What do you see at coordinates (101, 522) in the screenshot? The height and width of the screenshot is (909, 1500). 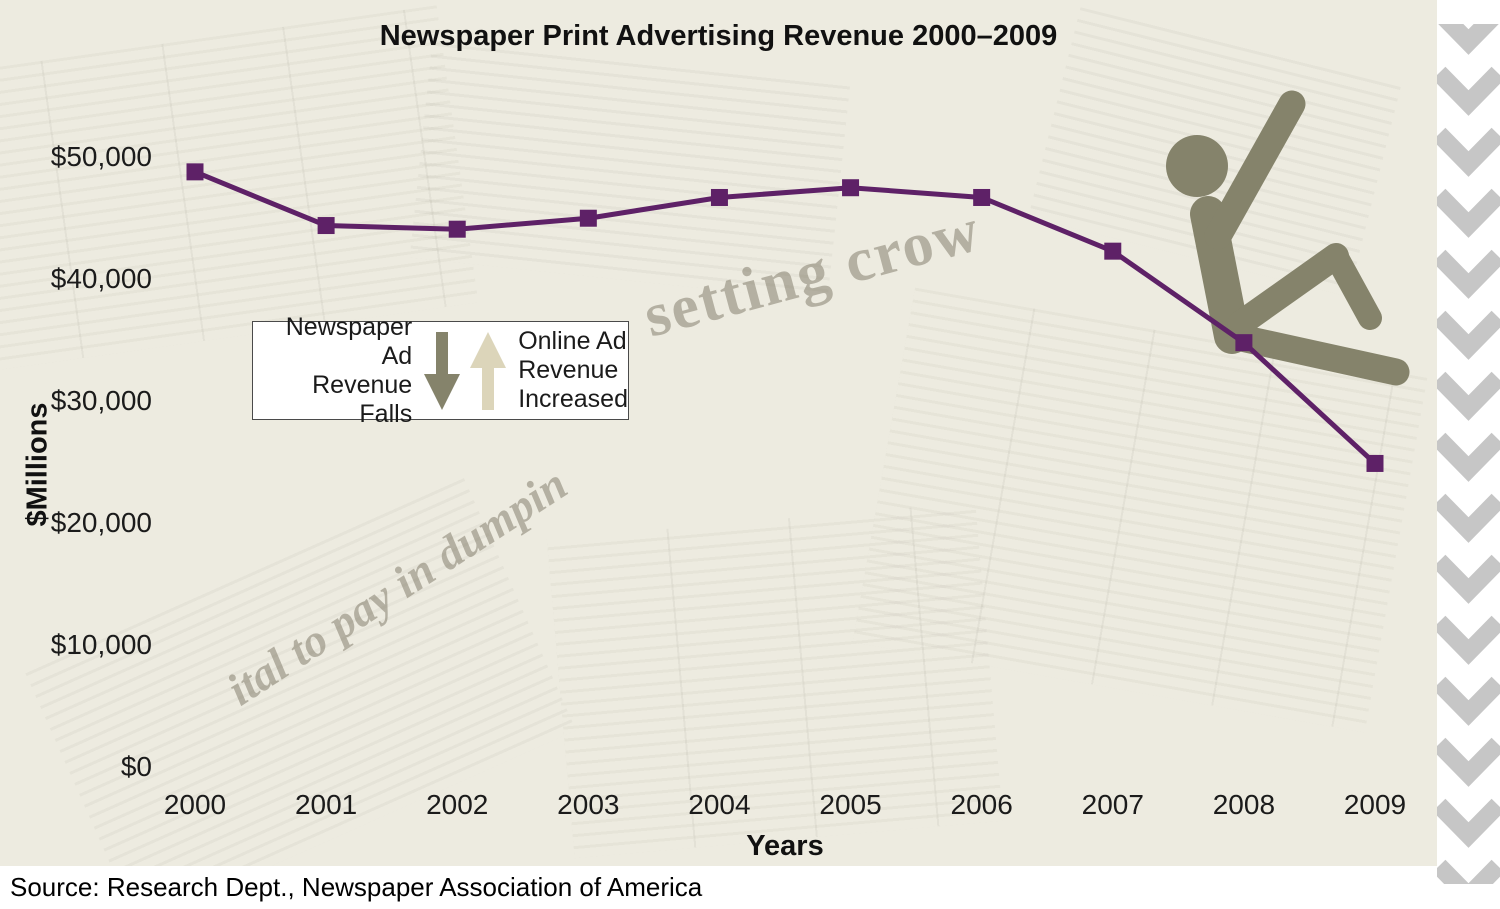 I see `y-tick-label: $20,000` at bounding box center [101, 522].